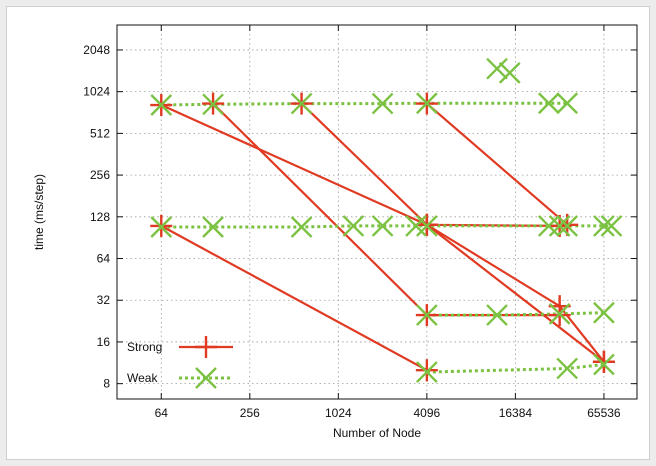 This screenshot has width=656, height=466. What do you see at coordinates (100, 175) in the screenshot?
I see `y-tick-label: 256` at bounding box center [100, 175].